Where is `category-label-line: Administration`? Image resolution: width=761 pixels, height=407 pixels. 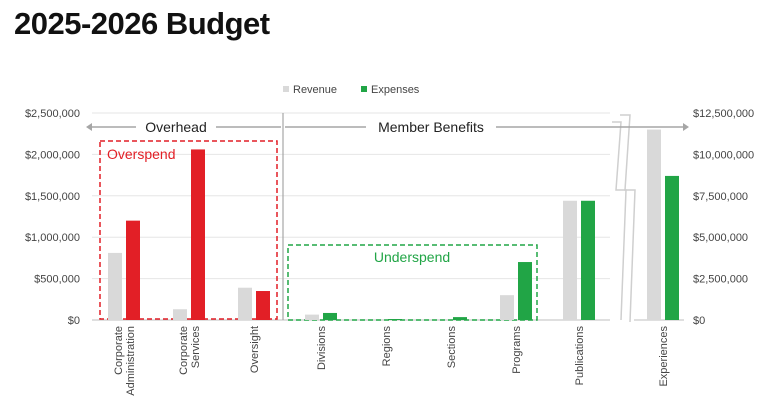
category-label-line: Administration is located at coordinates (131, 361).